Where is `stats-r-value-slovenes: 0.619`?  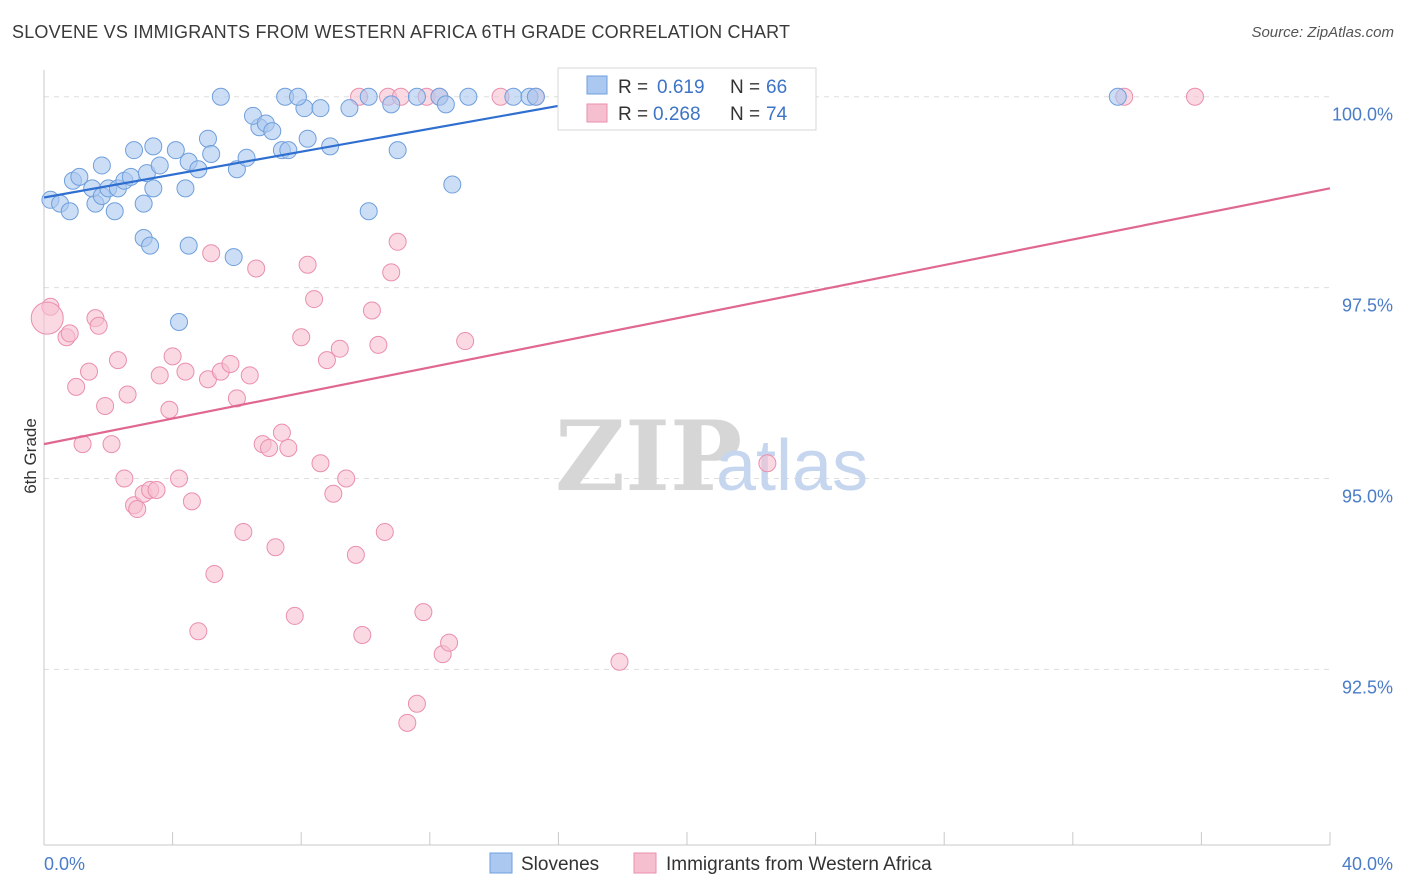
stats-r-value-slovenes: 0.619 is located at coordinates (681, 87).